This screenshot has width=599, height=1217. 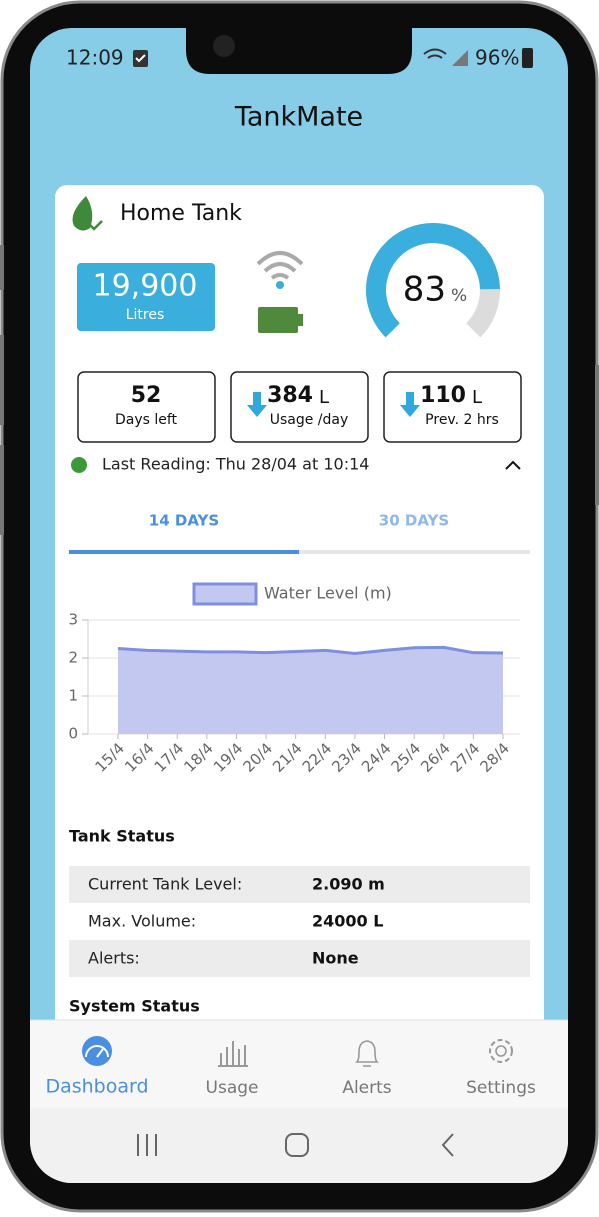 I want to click on table-label: Current Tank Level:, so click(x=165, y=884).